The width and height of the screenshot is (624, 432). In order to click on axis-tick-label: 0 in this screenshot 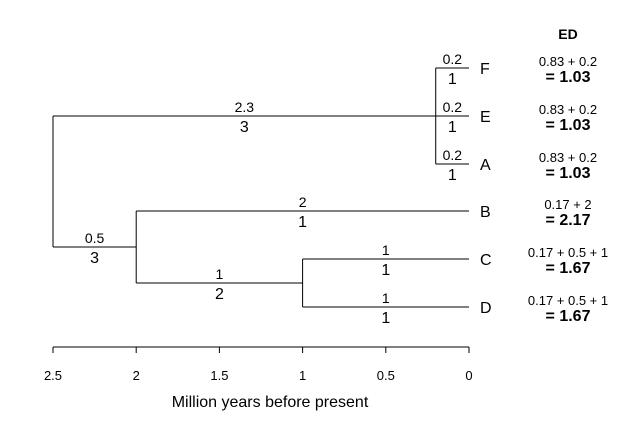, I will do `click(468, 375)`.